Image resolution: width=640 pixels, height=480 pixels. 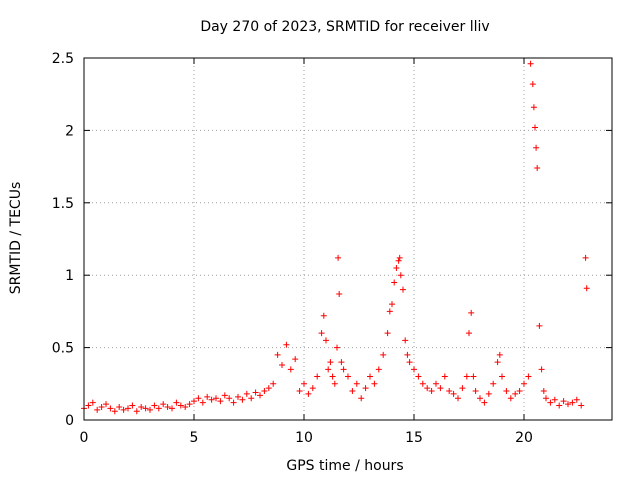 I want to click on x-axis-label: GPS time / hours, so click(x=344, y=466).